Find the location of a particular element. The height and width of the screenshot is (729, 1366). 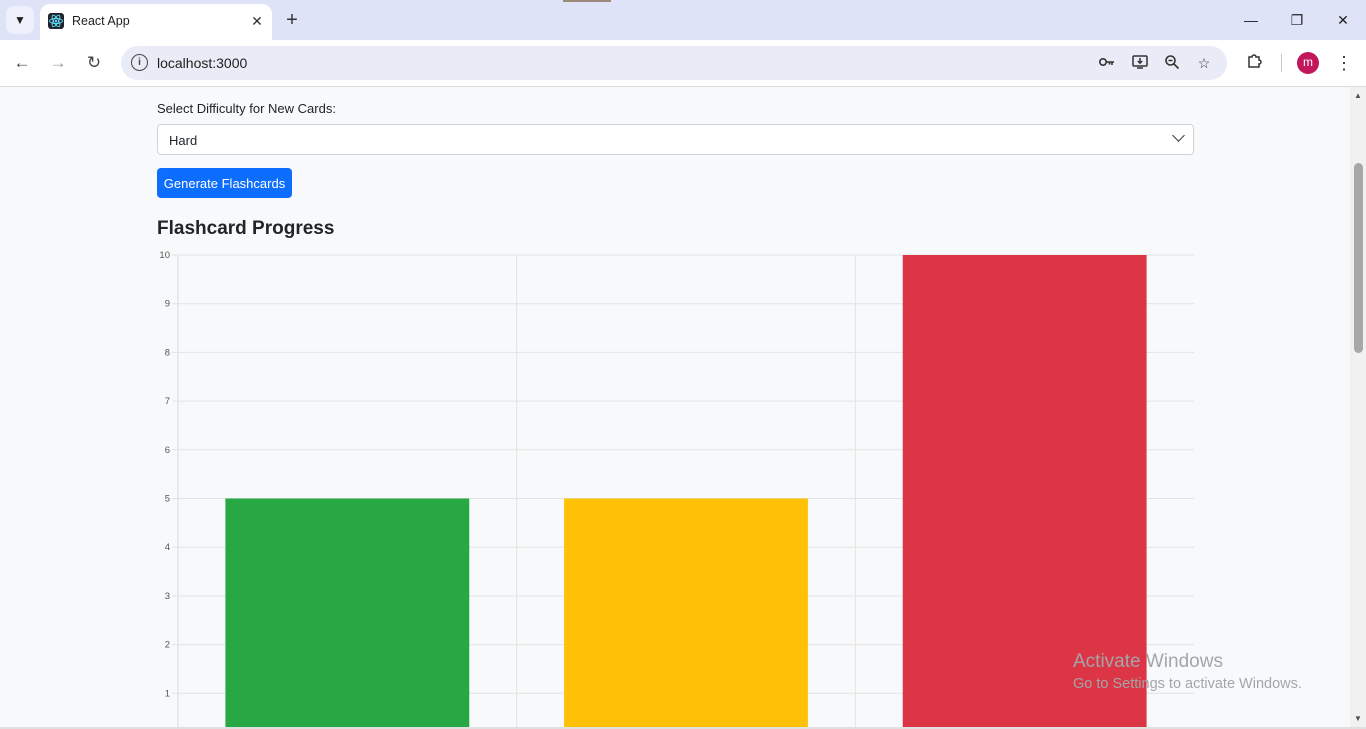

y-tick-label: 8 is located at coordinates (167, 352).